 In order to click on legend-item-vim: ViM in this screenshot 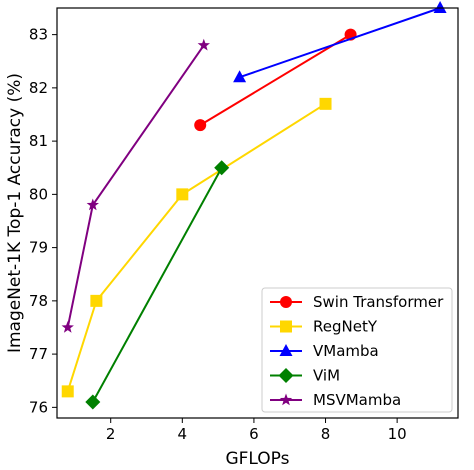, I will do `click(305, 376)`.